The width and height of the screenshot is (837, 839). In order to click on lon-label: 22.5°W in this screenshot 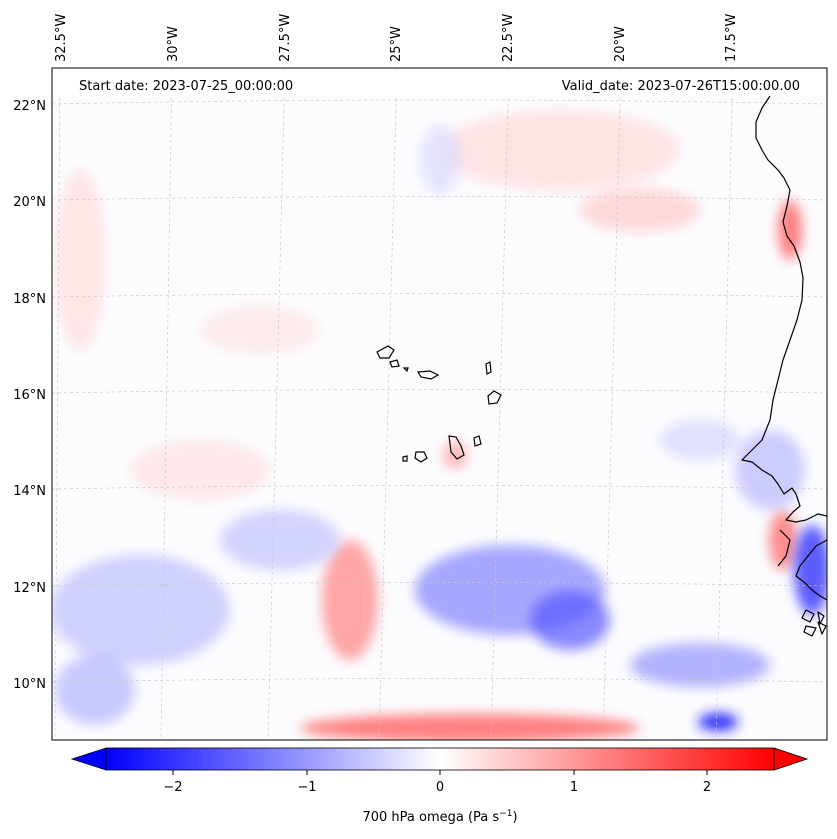, I will do `click(508, 38)`.